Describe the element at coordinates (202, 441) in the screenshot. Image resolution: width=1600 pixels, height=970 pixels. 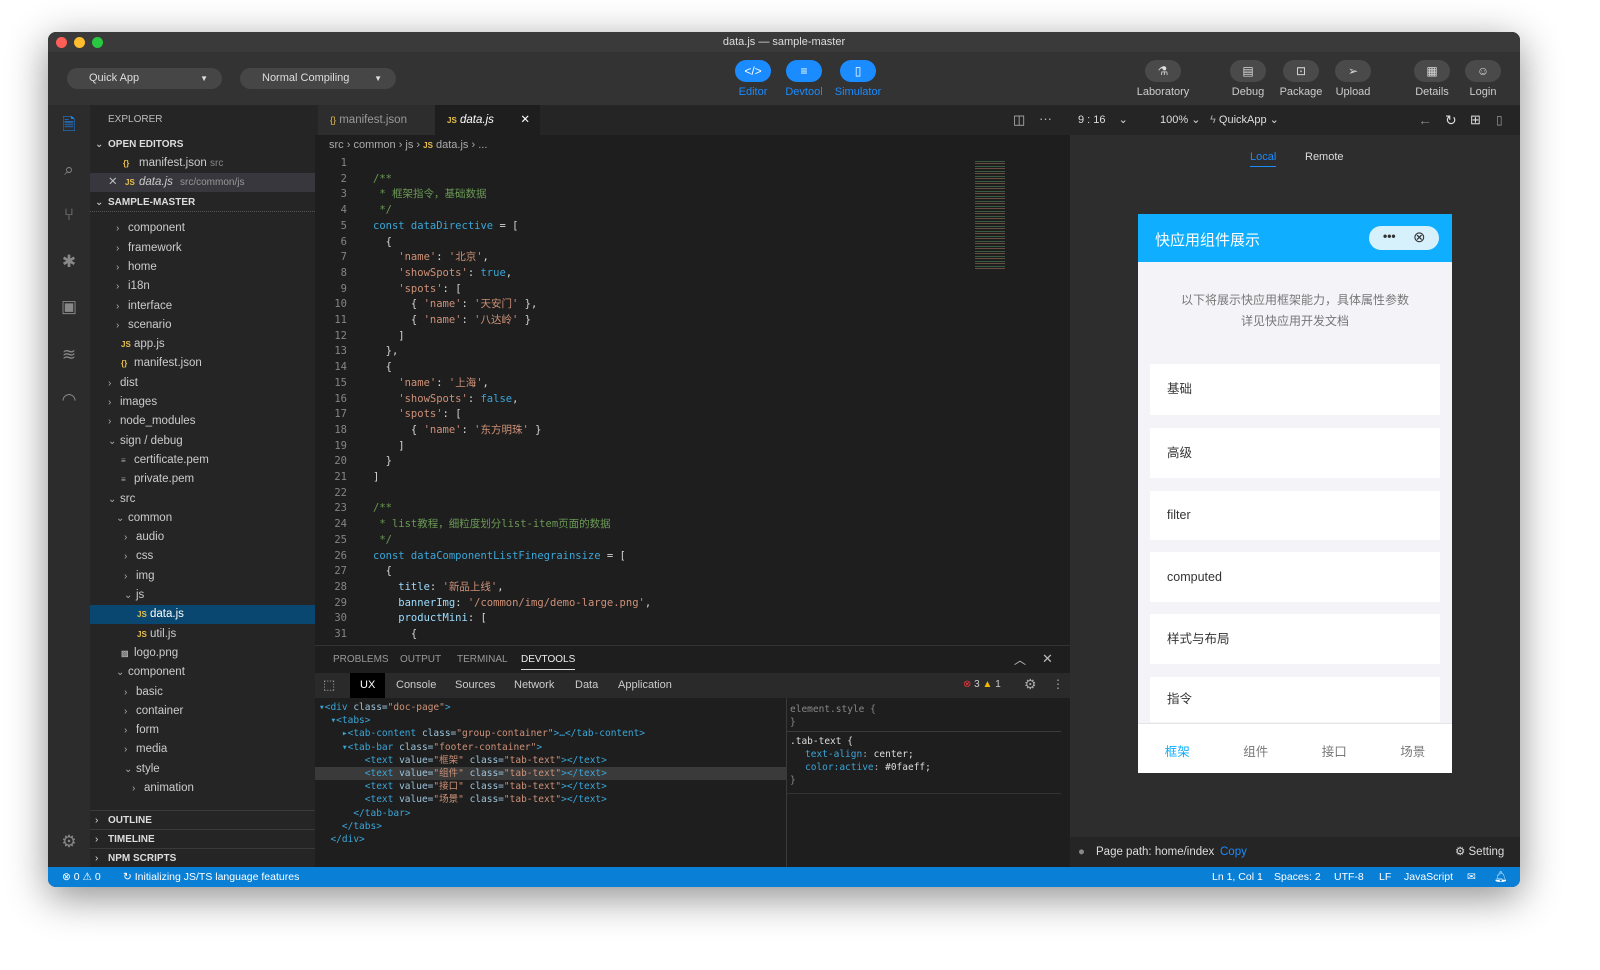
I see `tree-item-sign-debug: ⌄ sign / debug` at that location.